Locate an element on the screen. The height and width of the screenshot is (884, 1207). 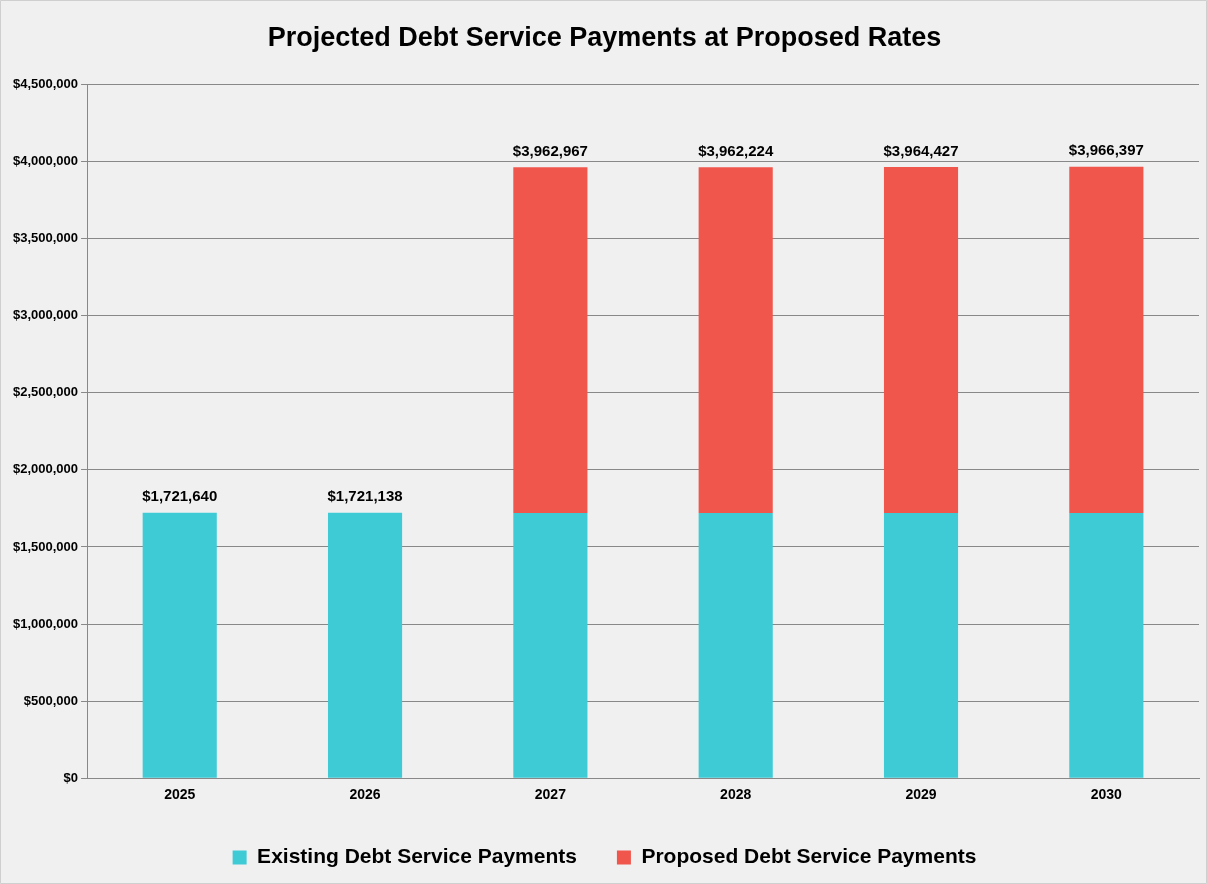
total-label: $1,721,138 is located at coordinates (365, 496).